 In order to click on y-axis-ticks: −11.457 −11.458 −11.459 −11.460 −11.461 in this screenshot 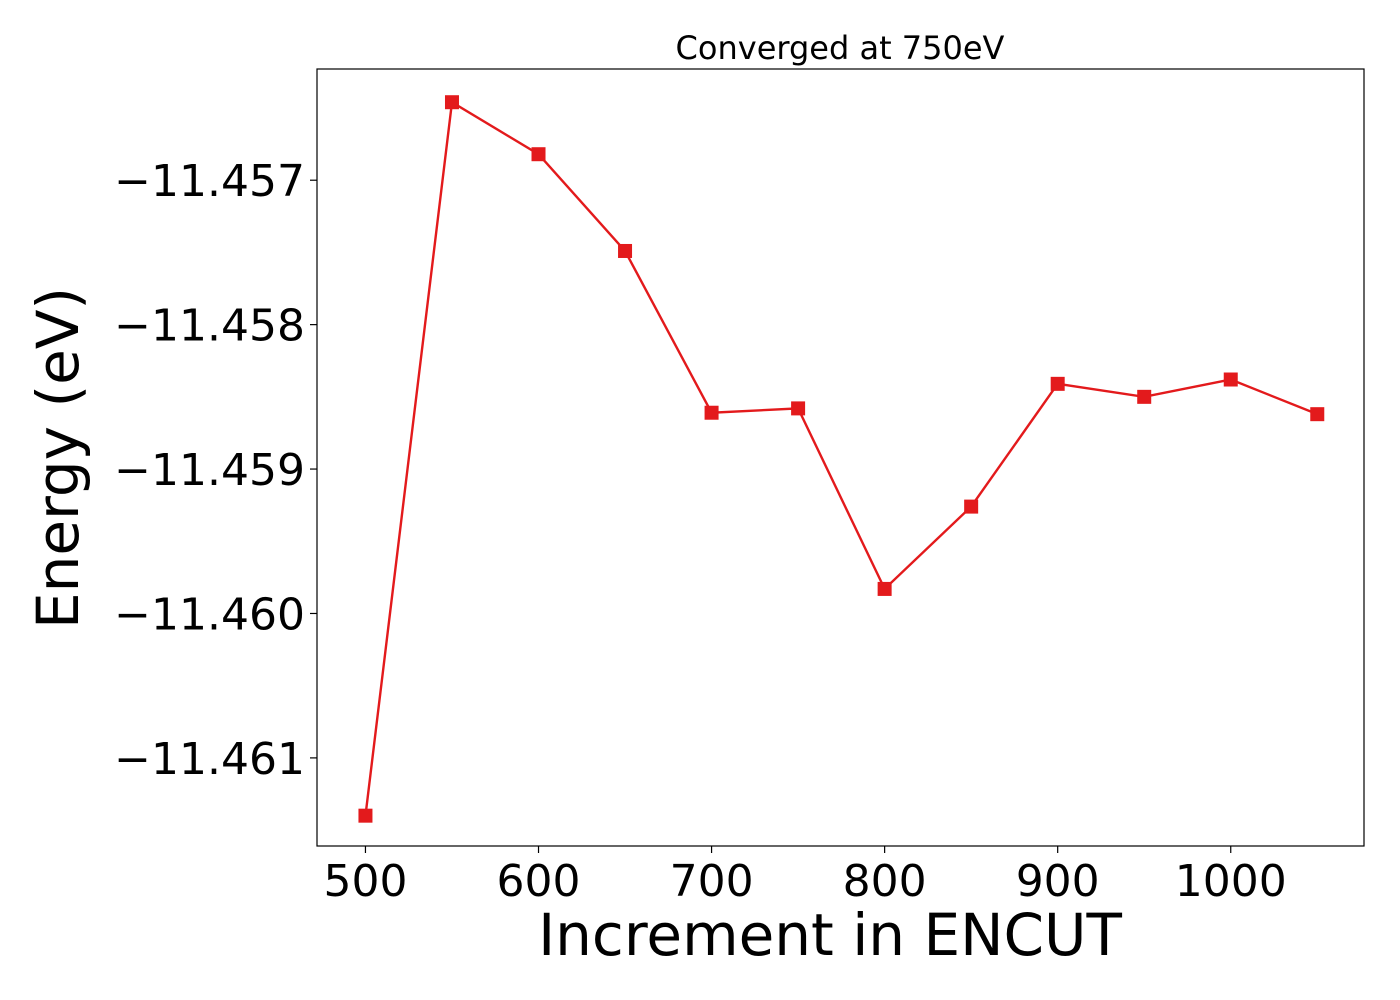, I will do `click(215, 470)`.